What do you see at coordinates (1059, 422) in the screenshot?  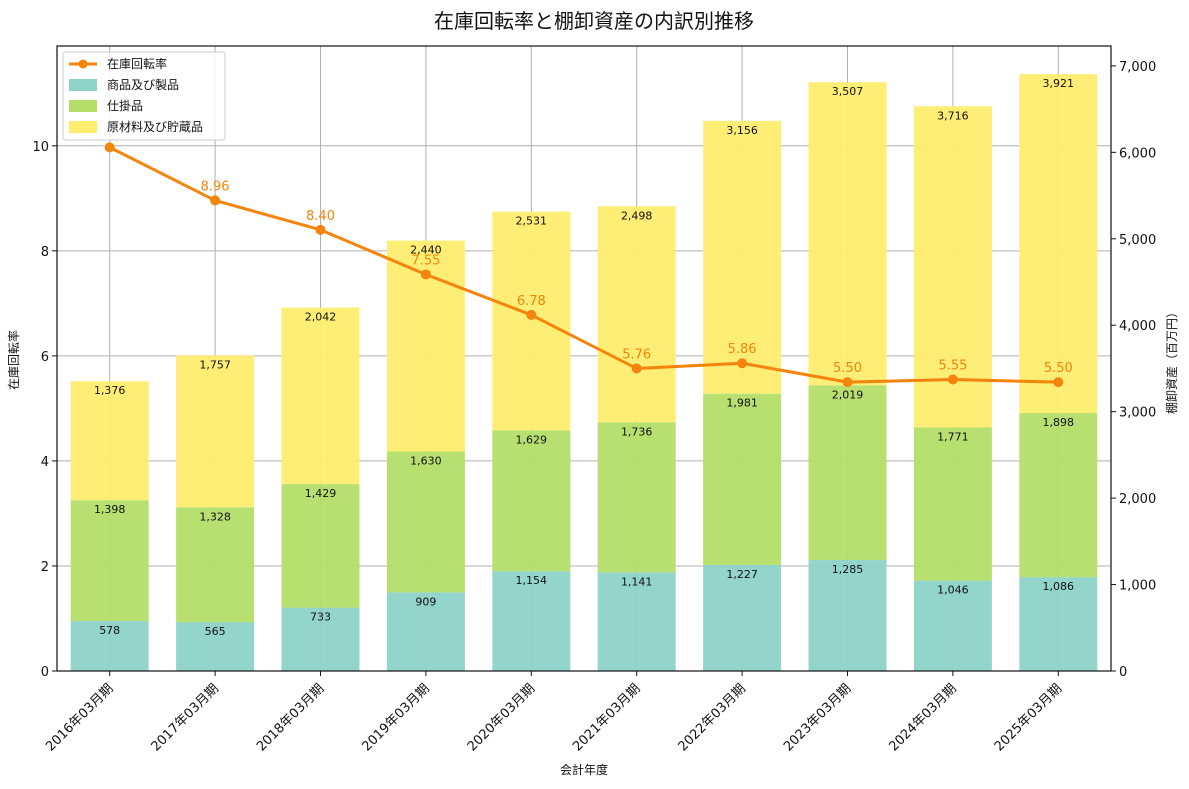 I see `bar-value-label: 1,898` at bounding box center [1059, 422].